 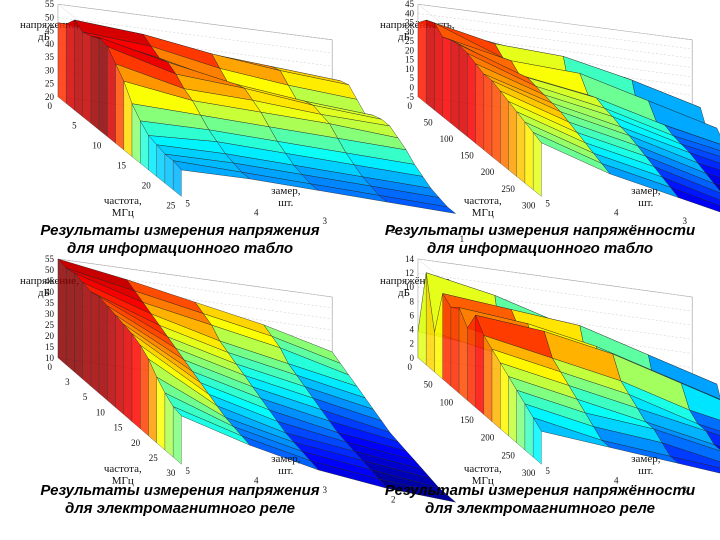 I want to click on x-tick-label: 5, so click(x=85, y=397).